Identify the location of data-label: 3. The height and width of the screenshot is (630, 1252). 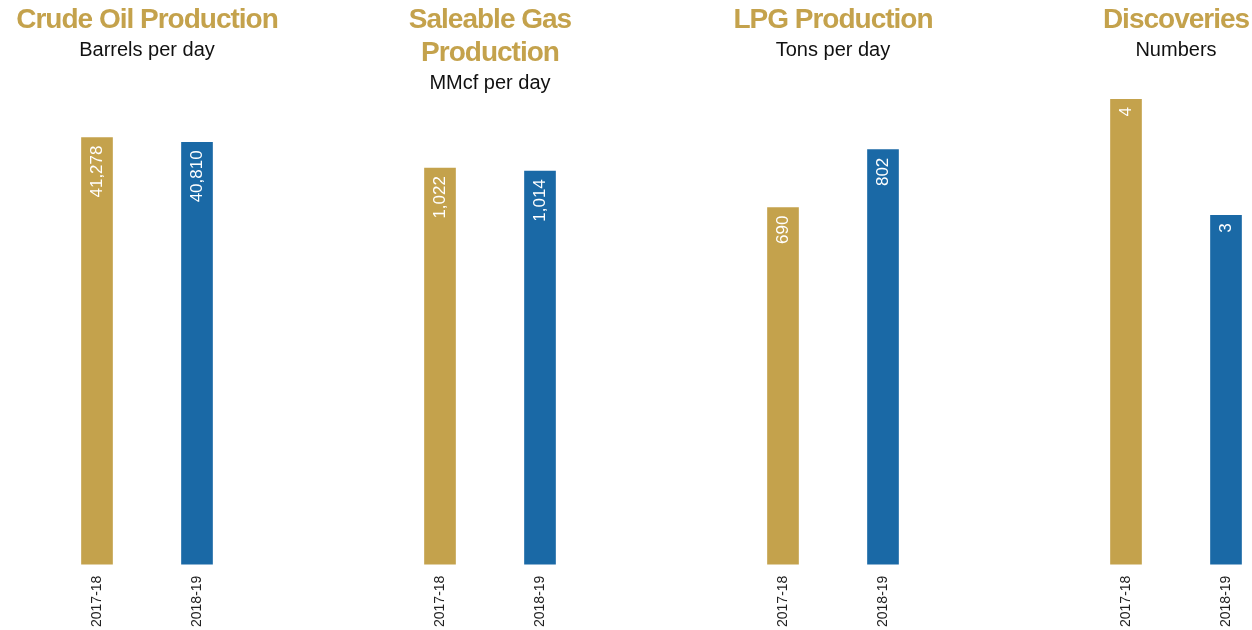
(1225, 228).